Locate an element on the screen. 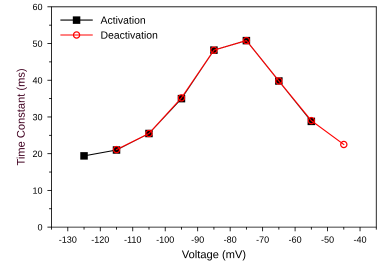 This screenshot has height=272, width=382. x-tick-label: -80 is located at coordinates (230, 239).